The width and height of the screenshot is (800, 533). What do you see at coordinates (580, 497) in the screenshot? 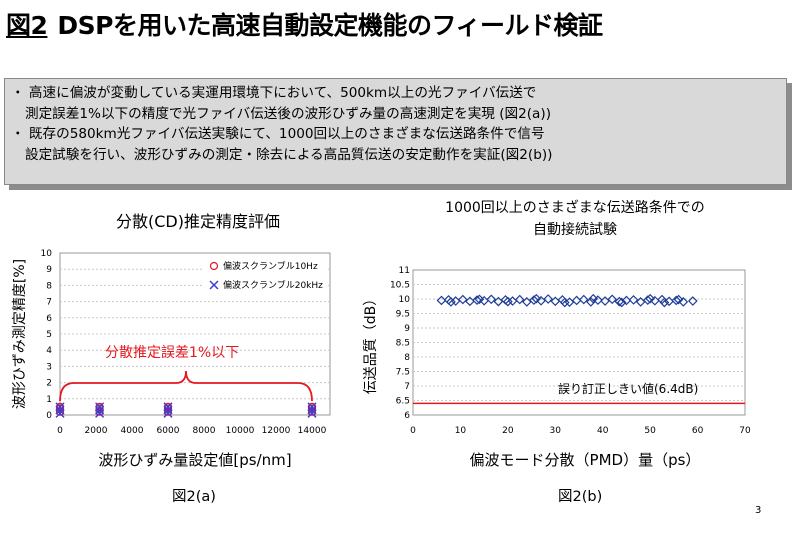
I see `chart-b-caption: 図2(b)` at bounding box center [580, 497].